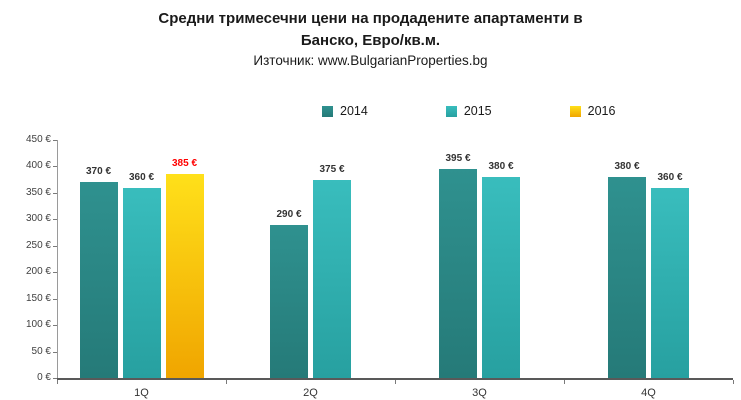 This screenshot has height=400, width=741. Describe the element at coordinates (38, 219) in the screenshot. I see `y-axis-label: 300 €` at that location.